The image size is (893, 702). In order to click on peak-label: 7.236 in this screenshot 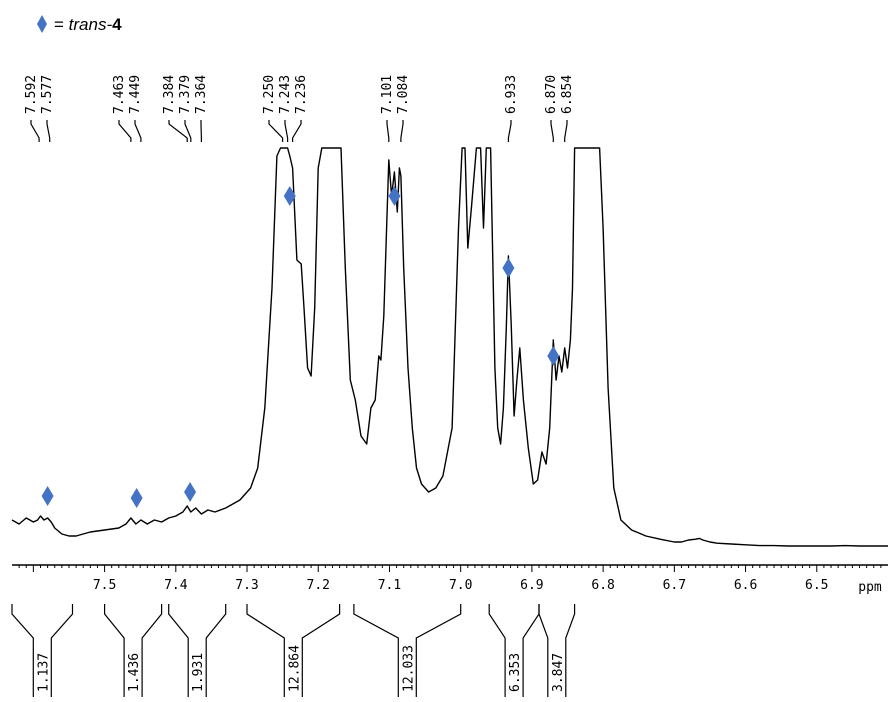, I will do `click(301, 108)`.